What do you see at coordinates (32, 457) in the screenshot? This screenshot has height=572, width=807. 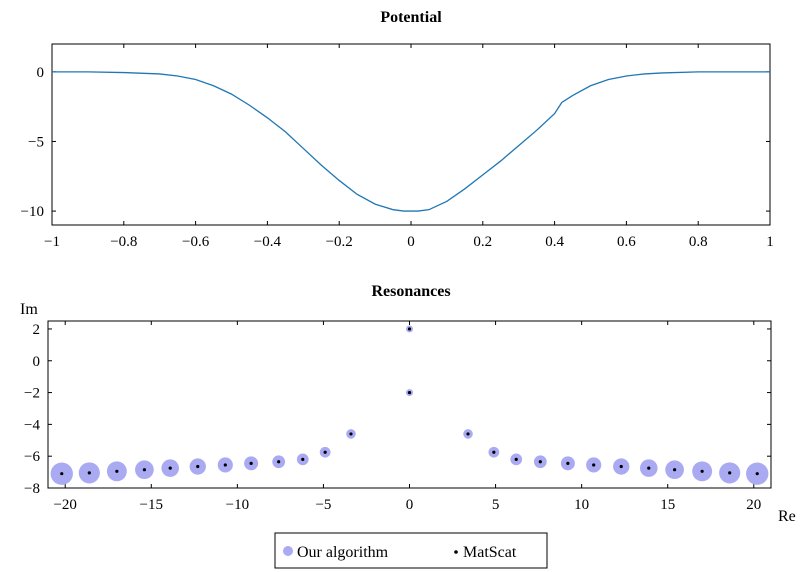 I see `resonances-y-tick-label: −6` at bounding box center [32, 457].